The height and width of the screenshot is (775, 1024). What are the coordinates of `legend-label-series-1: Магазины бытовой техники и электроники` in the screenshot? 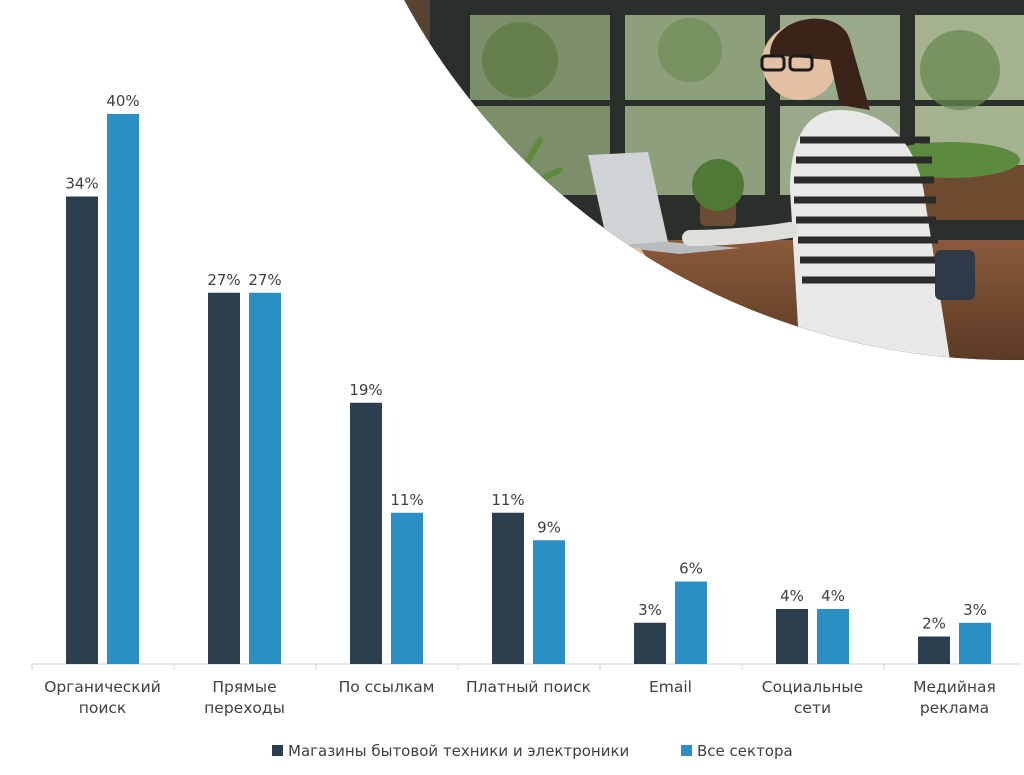 It's located at (458, 751).